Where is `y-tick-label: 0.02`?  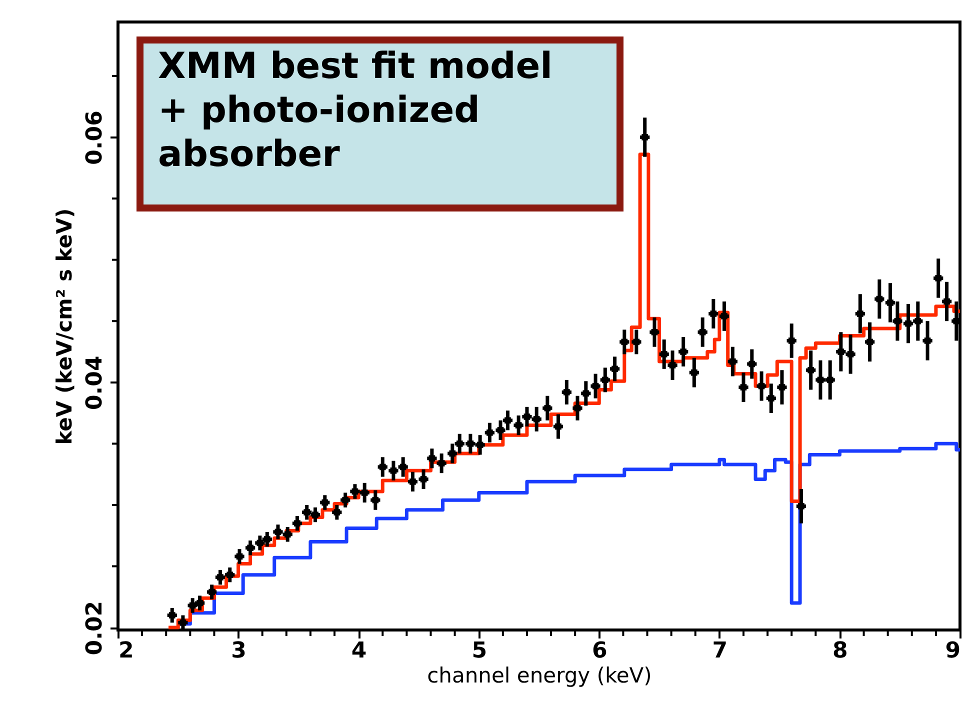
y-tick-label: 0.02 is located at coordinates (95, 628).